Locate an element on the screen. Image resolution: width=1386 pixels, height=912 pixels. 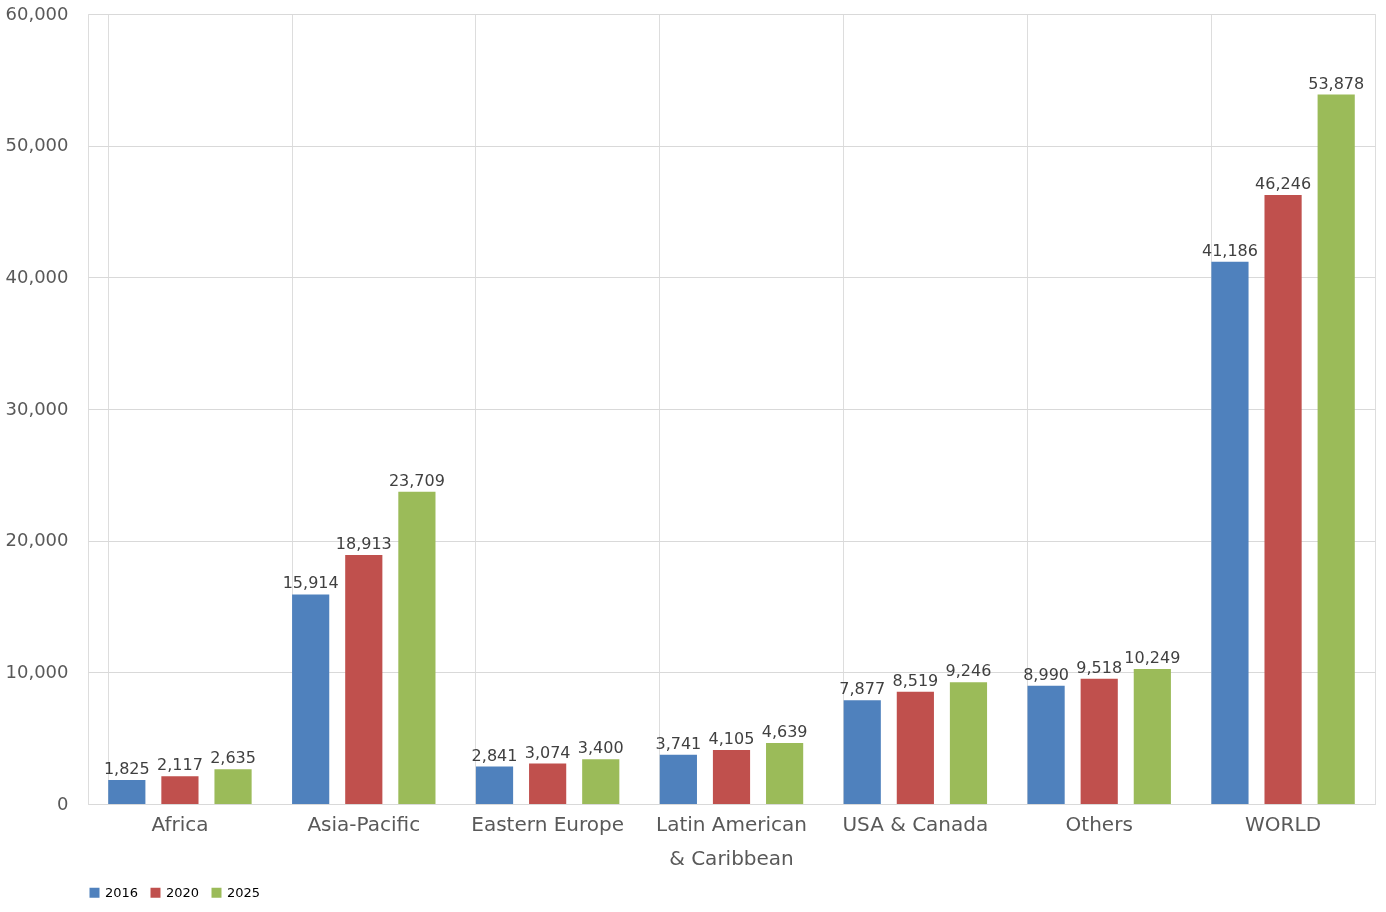
data-label: 9,246 is located at coordinates (968, 671).